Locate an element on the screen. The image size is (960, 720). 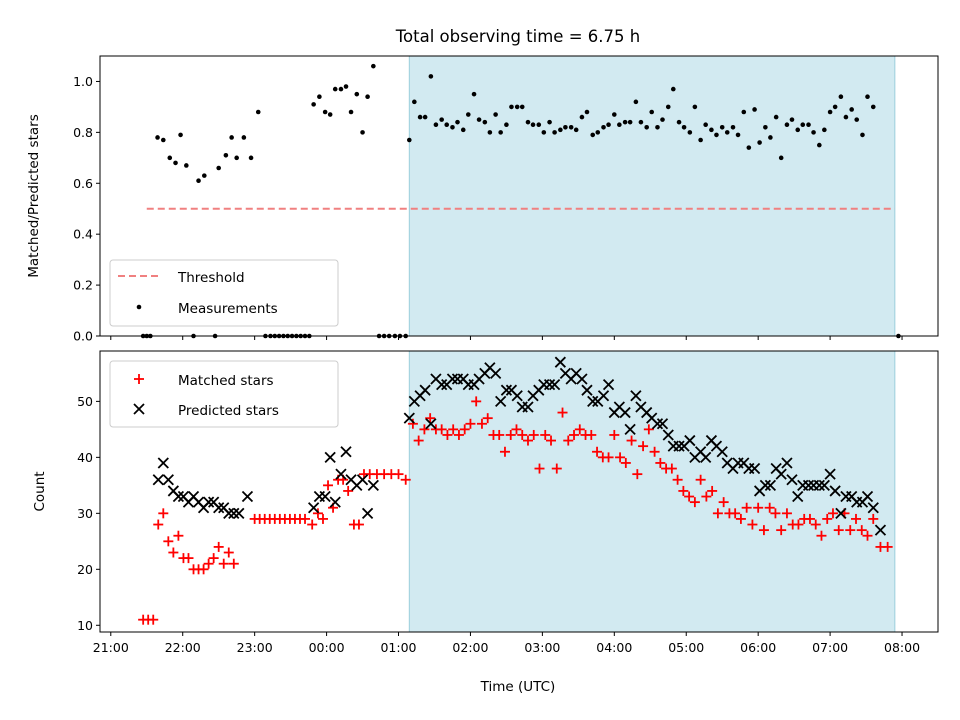
x-tick-label: 08:00 is located at coordinates (902, 647).